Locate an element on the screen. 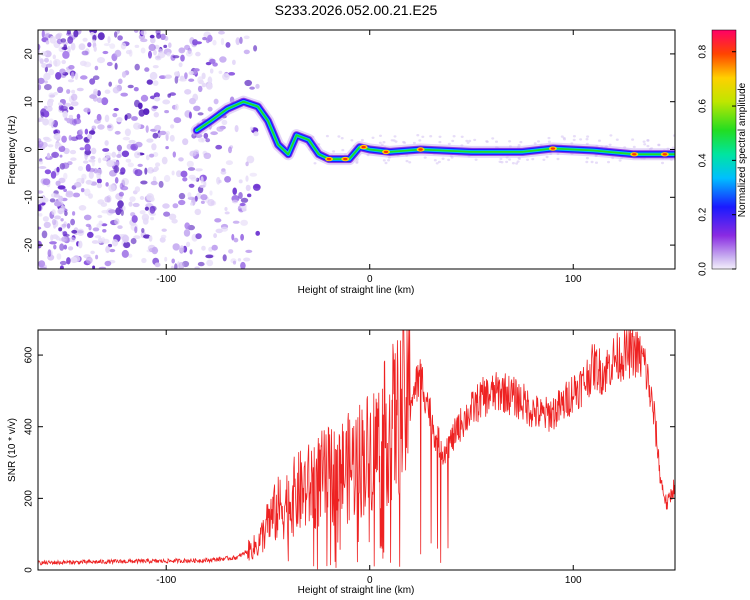 The width and height of the screenshot is (750, 600). colorbar-gradient is located at coordinates (724, 149).